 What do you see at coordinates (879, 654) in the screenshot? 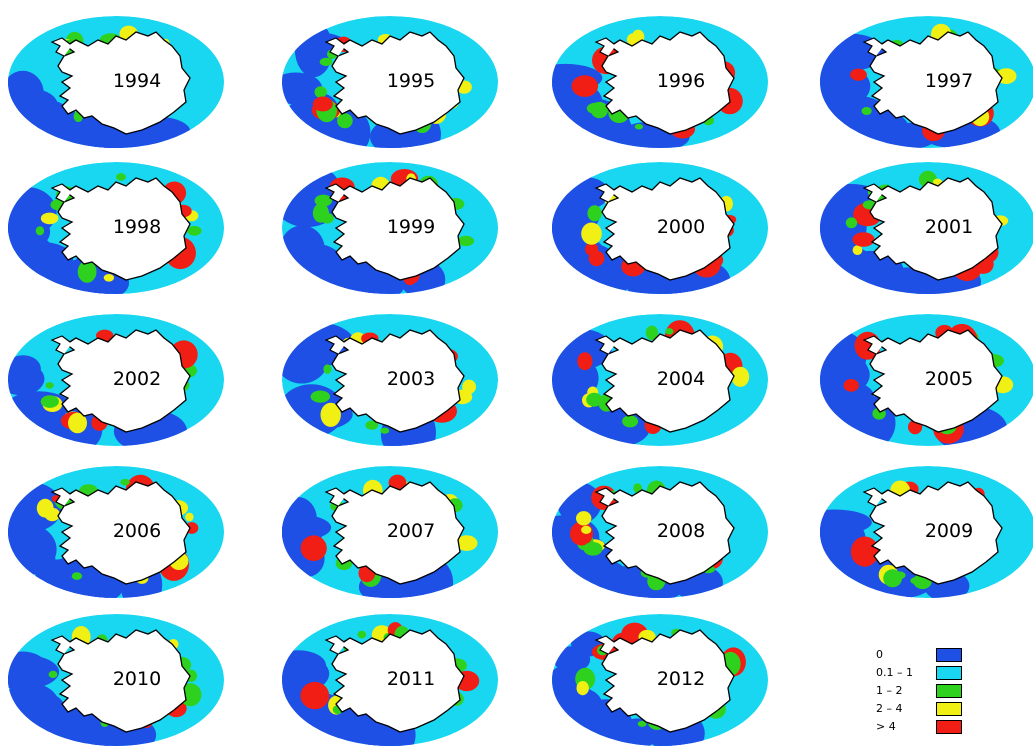
I see `legend-label: 0` at bounding box center [879, 654].